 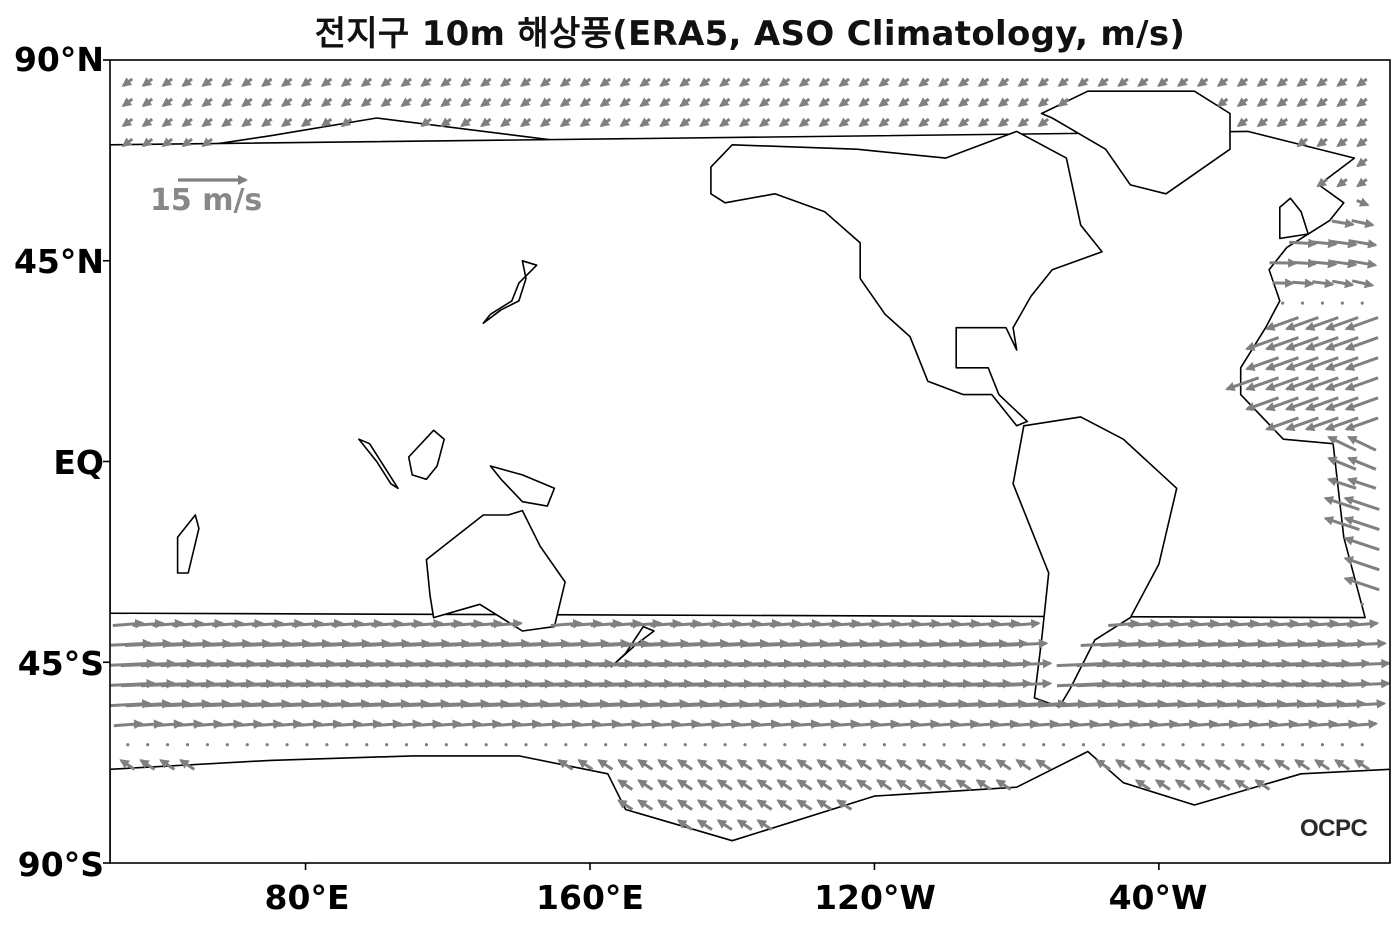 I want to click on x-tick-label-80e: 80°E, so click(x=307, y=897).